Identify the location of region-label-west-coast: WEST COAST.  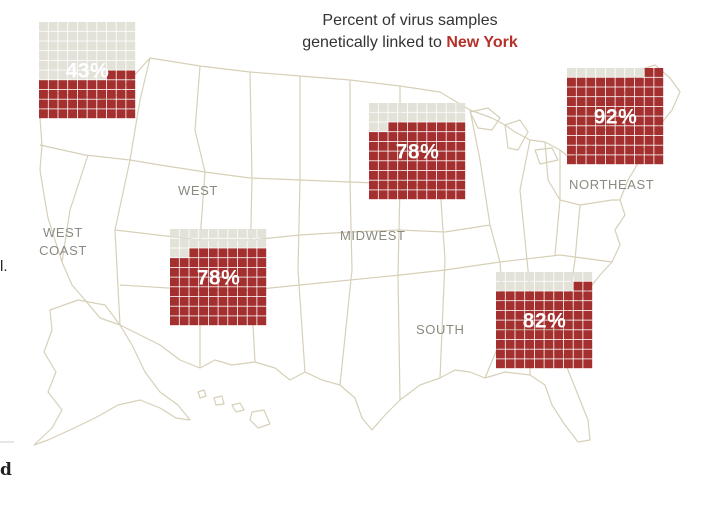
(63, 242).